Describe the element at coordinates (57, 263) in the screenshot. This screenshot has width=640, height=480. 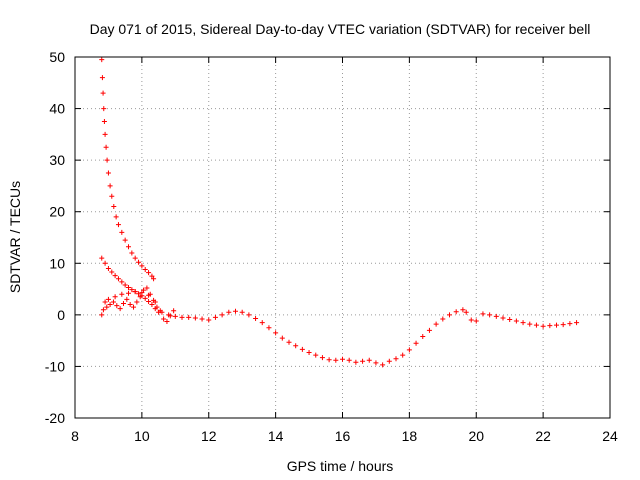
I see `y-tick-label: 10` at that location.